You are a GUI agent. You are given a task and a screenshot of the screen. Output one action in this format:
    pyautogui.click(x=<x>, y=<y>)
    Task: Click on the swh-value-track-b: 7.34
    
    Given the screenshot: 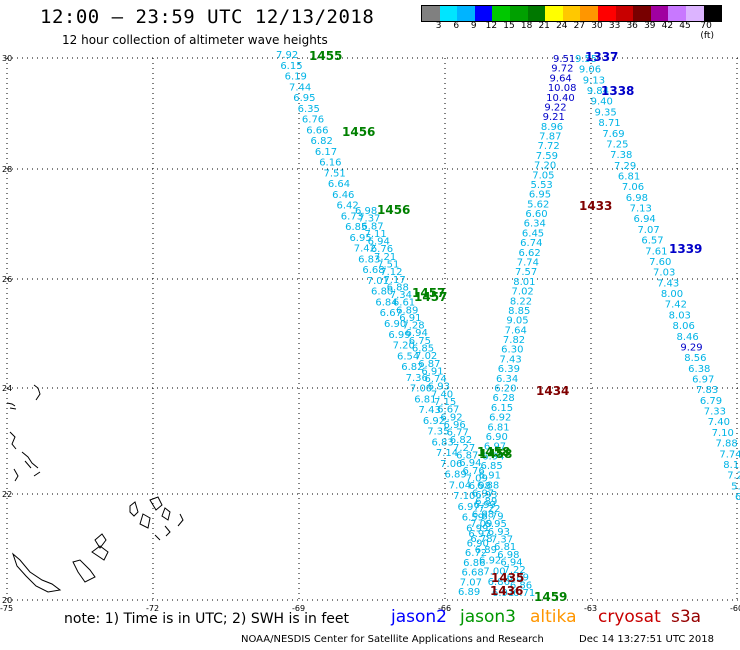 What is the action you would take?
    pyautogui.click(x=401, y=295)
    